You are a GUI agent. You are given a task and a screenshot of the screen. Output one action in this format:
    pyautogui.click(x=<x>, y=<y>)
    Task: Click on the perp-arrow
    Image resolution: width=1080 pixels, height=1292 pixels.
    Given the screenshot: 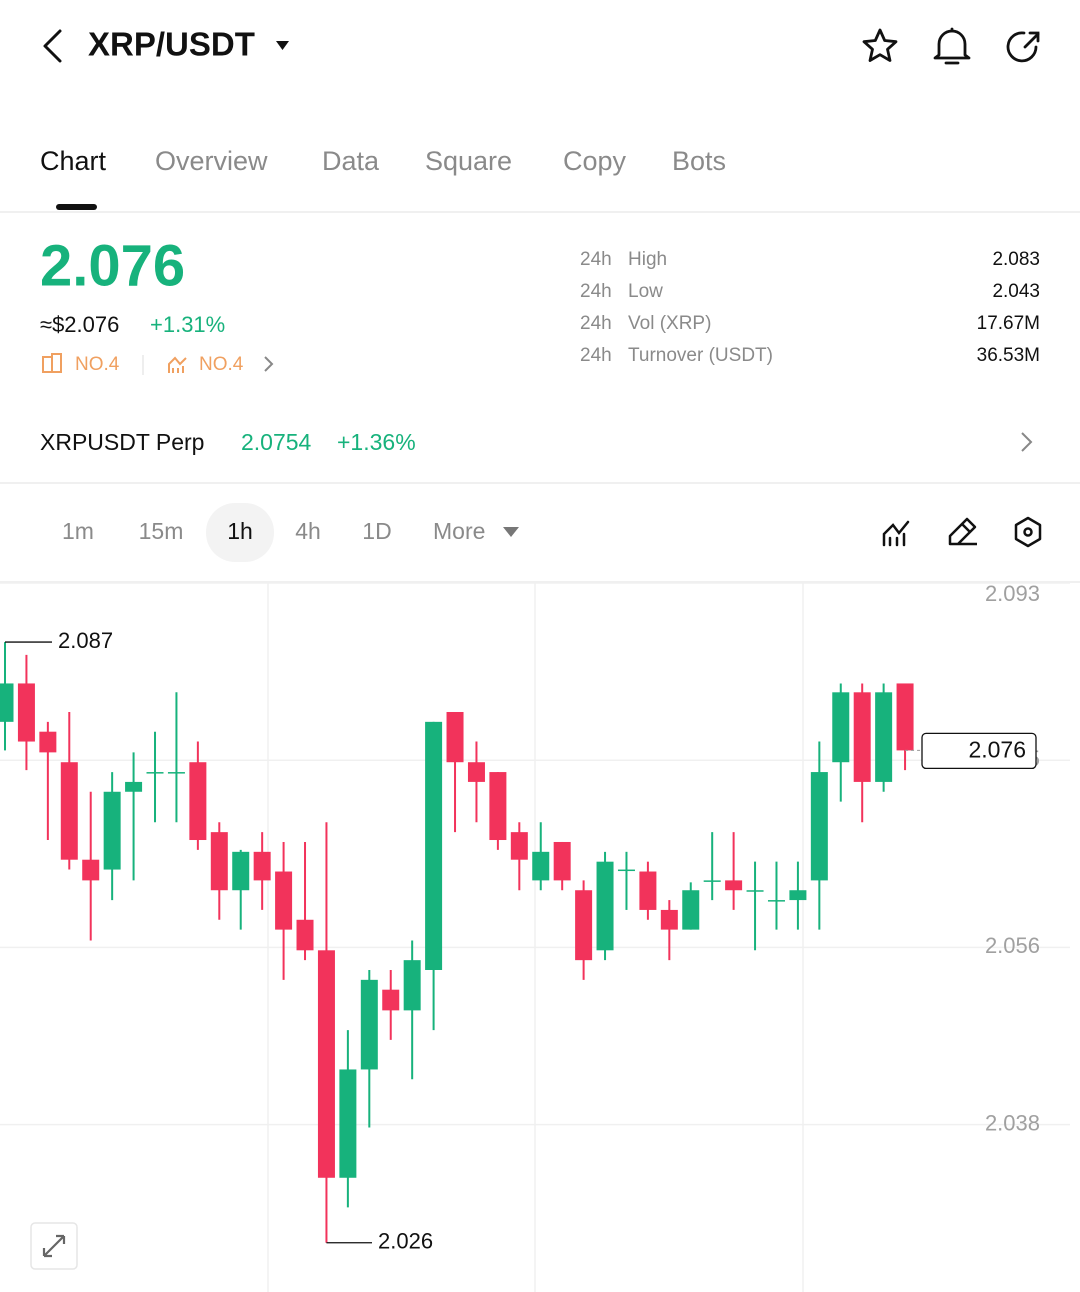 What is the action you would take?
    pyautogui.click(x=1027, y=442)
    